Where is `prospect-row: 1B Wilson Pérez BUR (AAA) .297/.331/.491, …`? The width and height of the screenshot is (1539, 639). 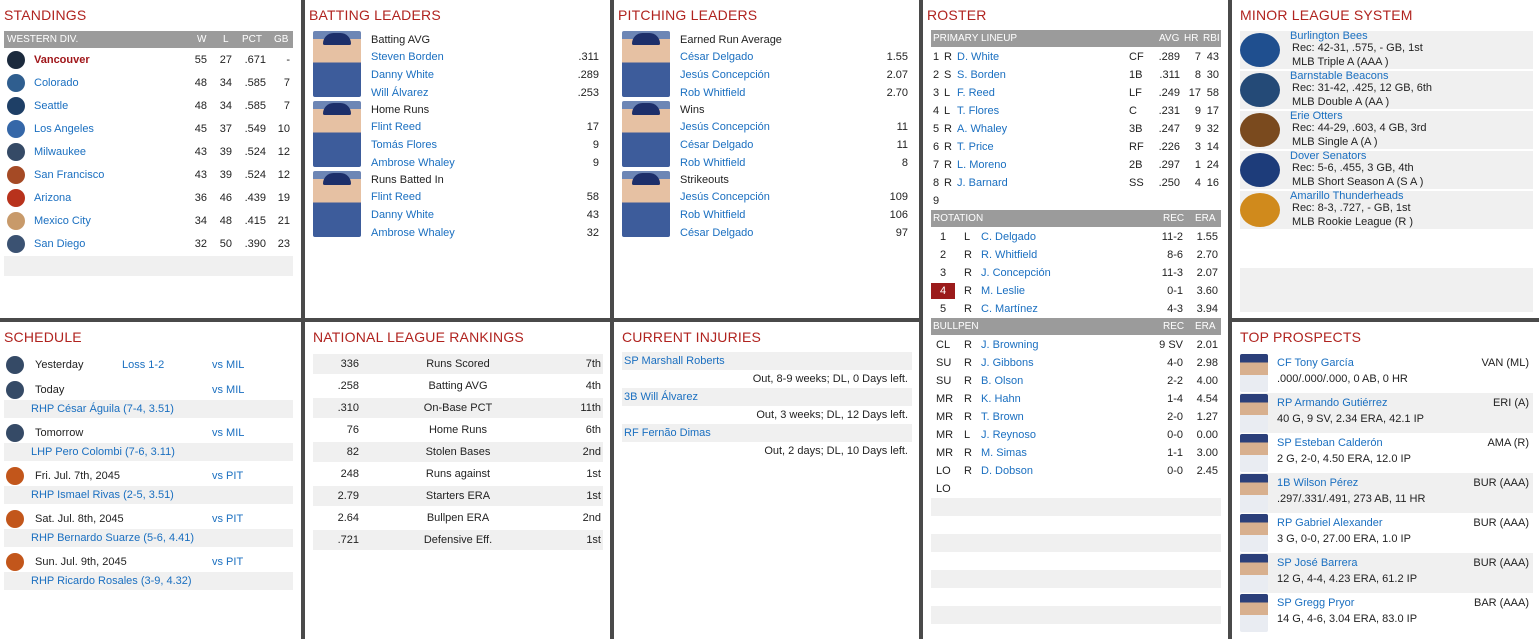
prospect-row: 1B Wilson Pérez BUR (AAA) .297/.331/.491, … is located at coordinates (1386, 493).